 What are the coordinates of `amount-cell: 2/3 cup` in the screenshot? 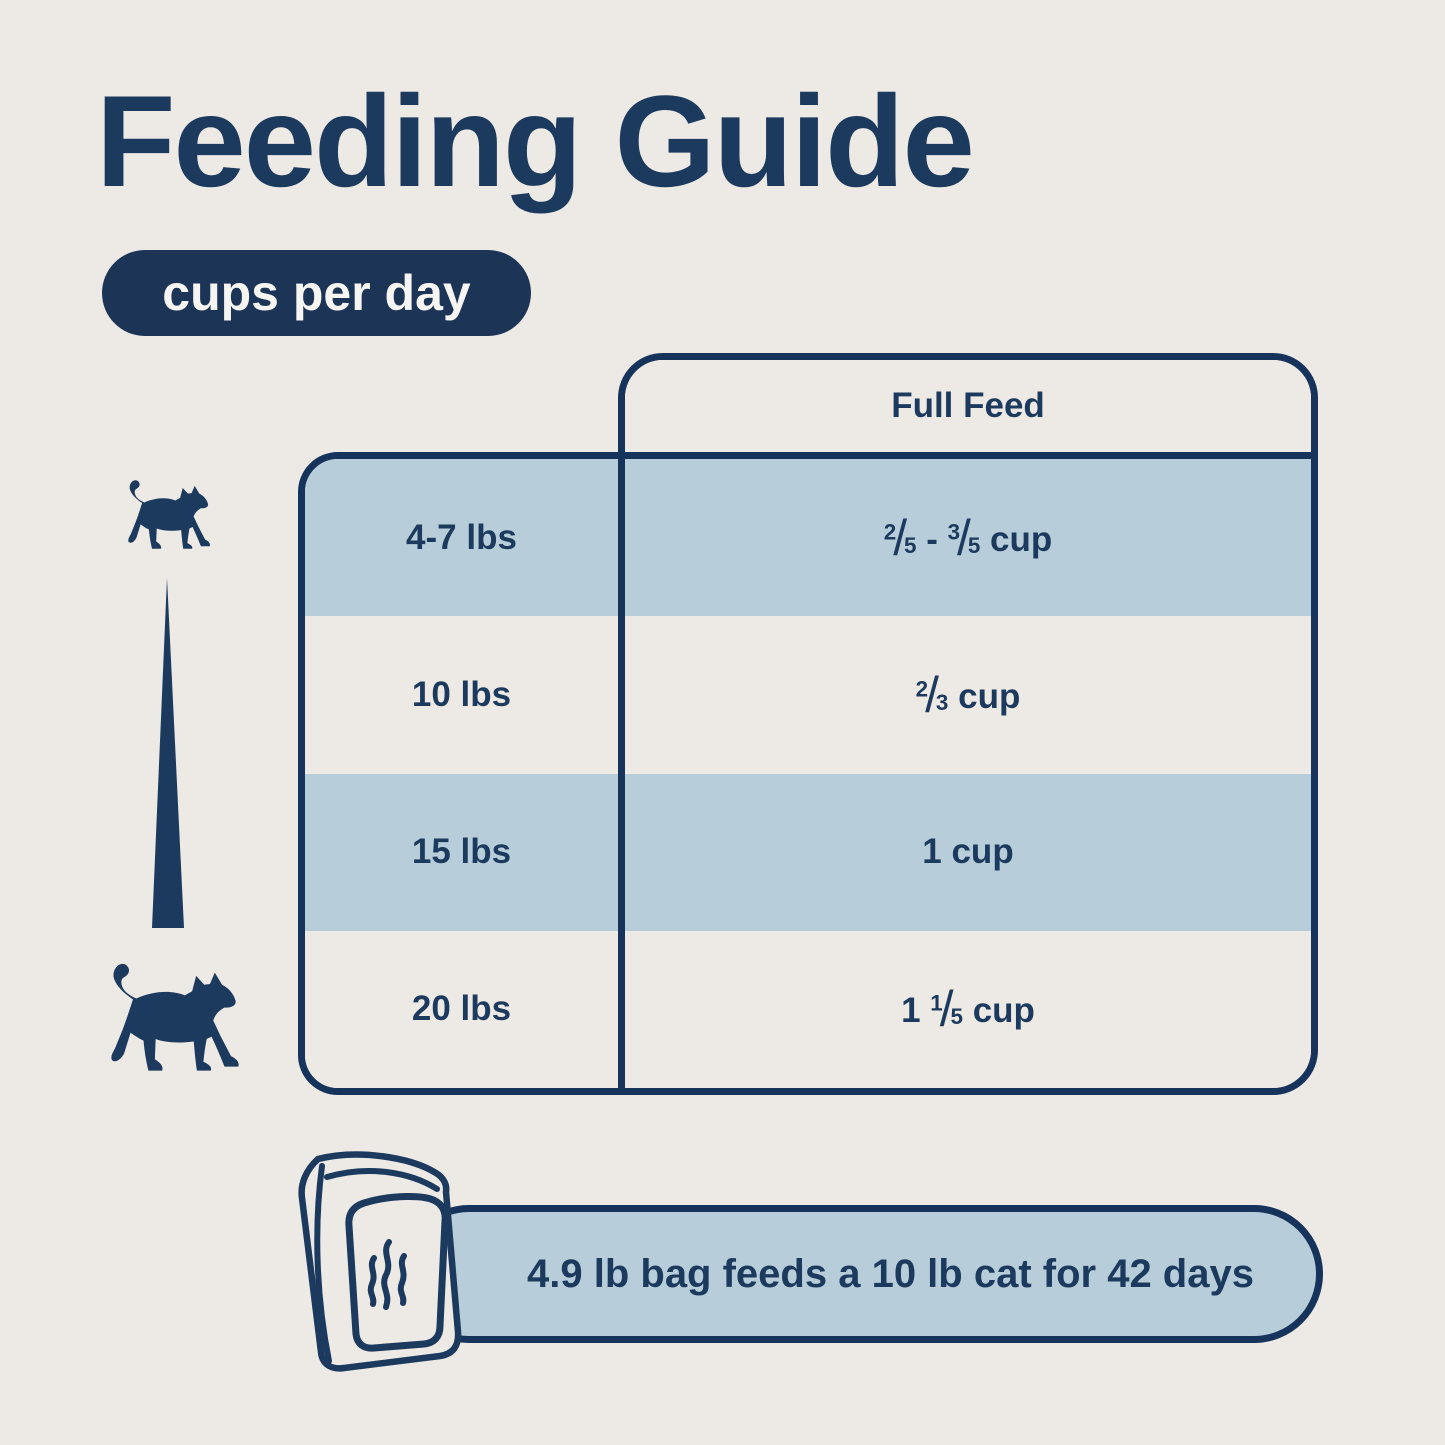 It's located at (968, 695).